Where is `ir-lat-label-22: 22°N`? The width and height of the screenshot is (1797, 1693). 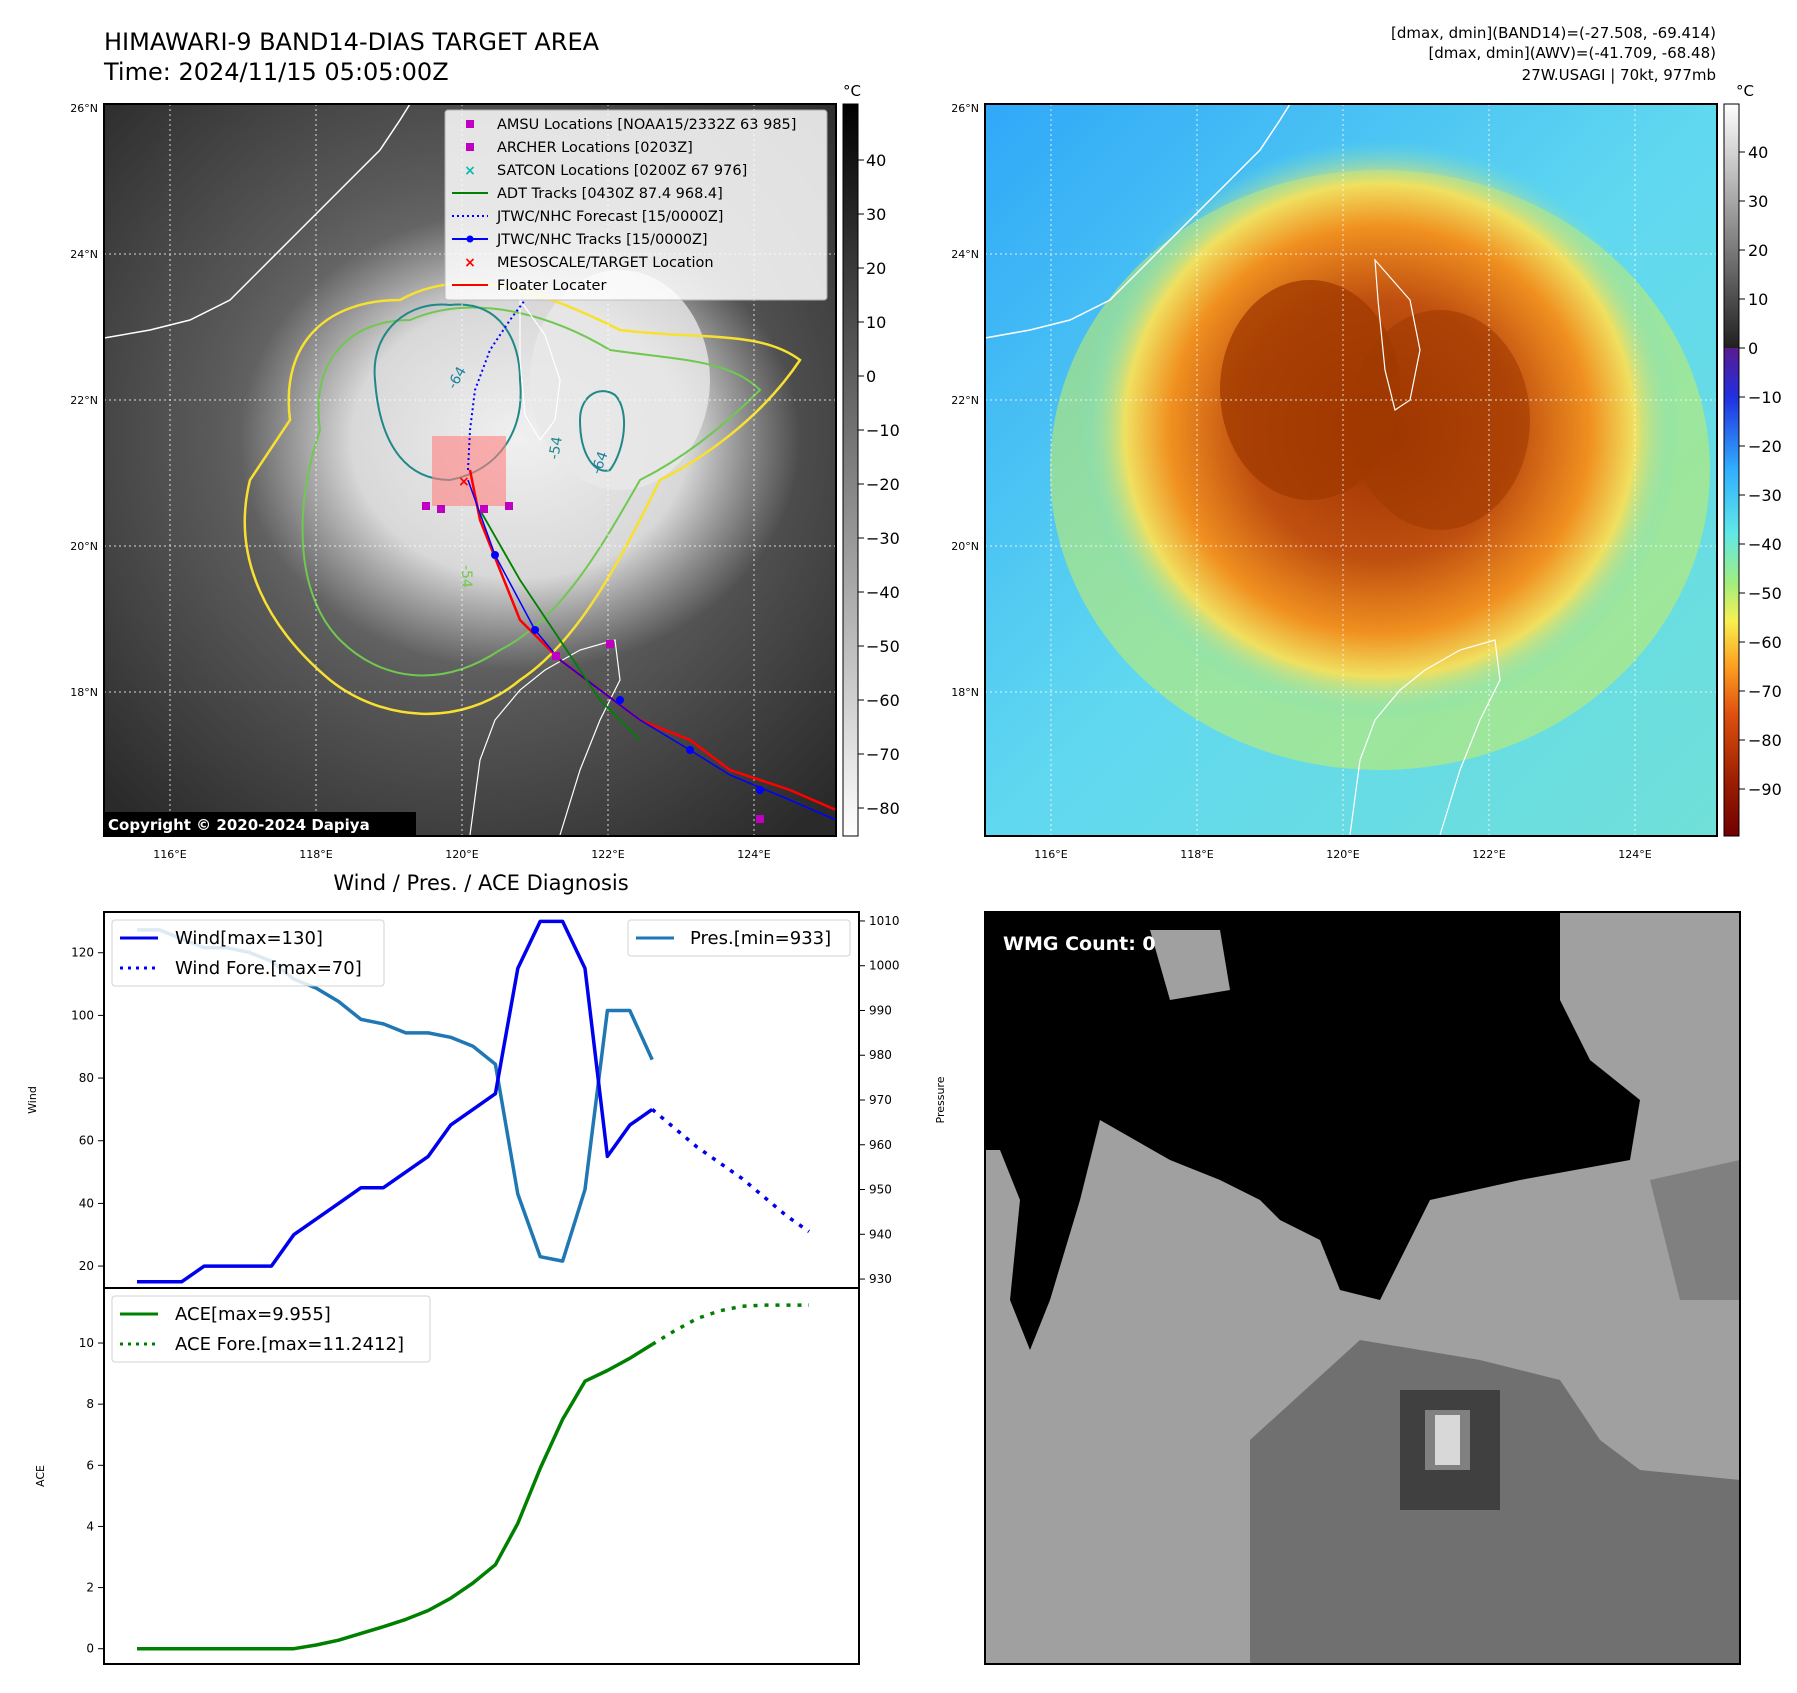
ir-lat-label-22: 22°N is located at coordinates (84, 400).